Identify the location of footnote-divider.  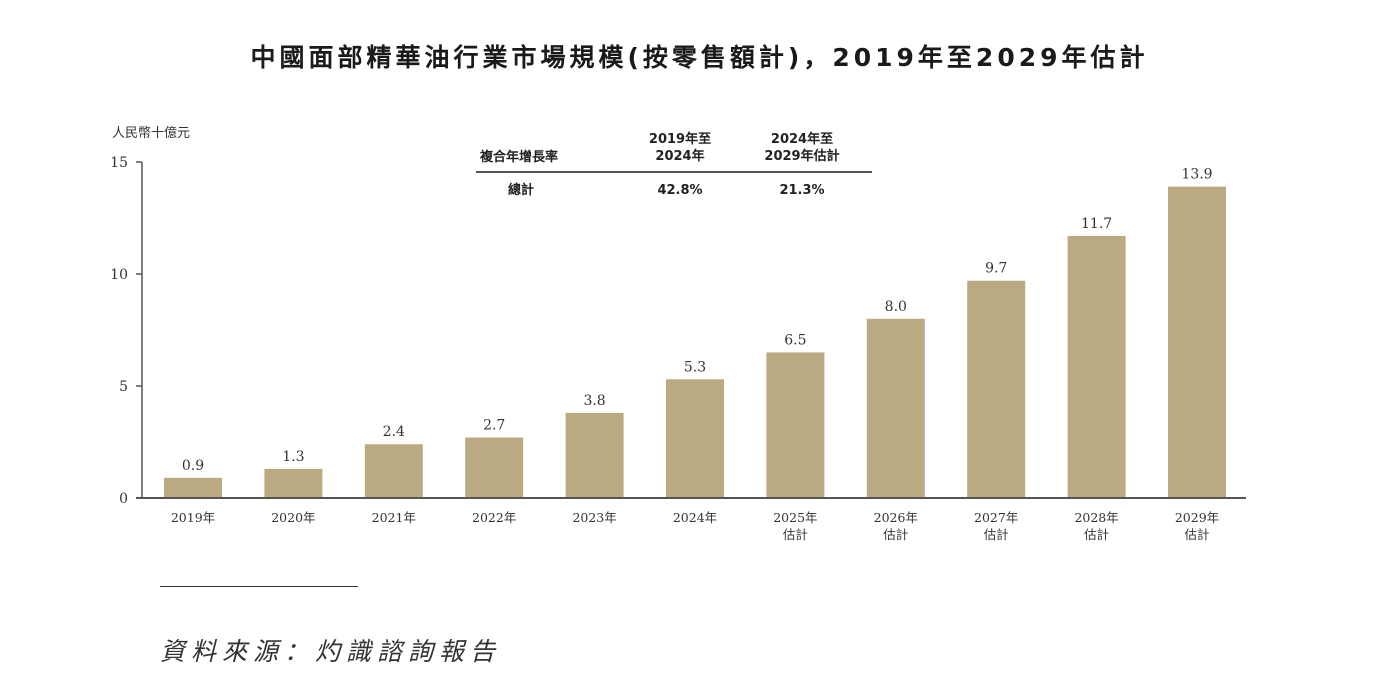
(259, 586).